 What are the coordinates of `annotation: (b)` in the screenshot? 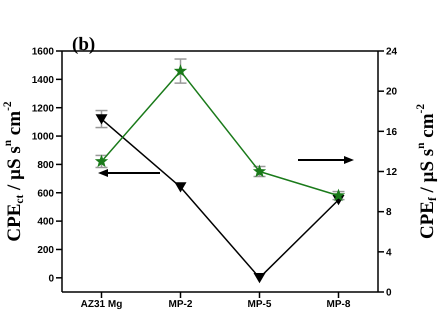 It's located at (84, 44).